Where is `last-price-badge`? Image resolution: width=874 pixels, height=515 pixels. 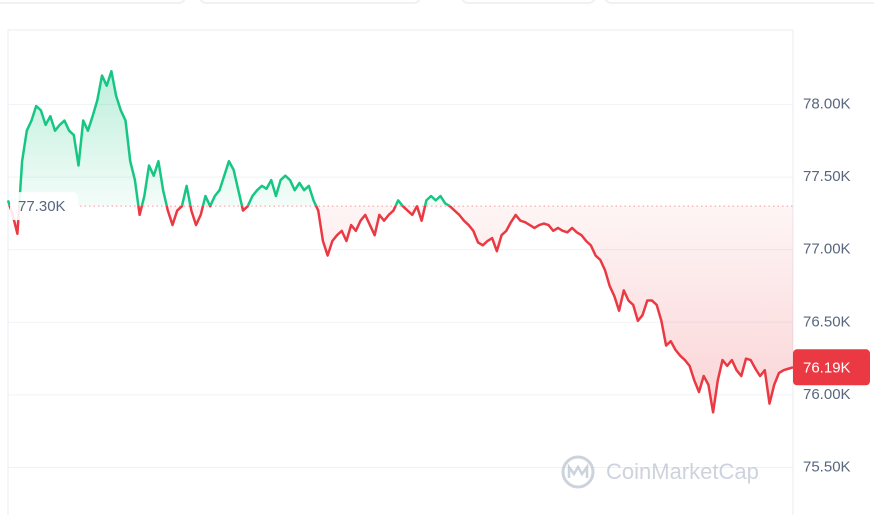
last-price-badge is located at coordinates (831, 367).